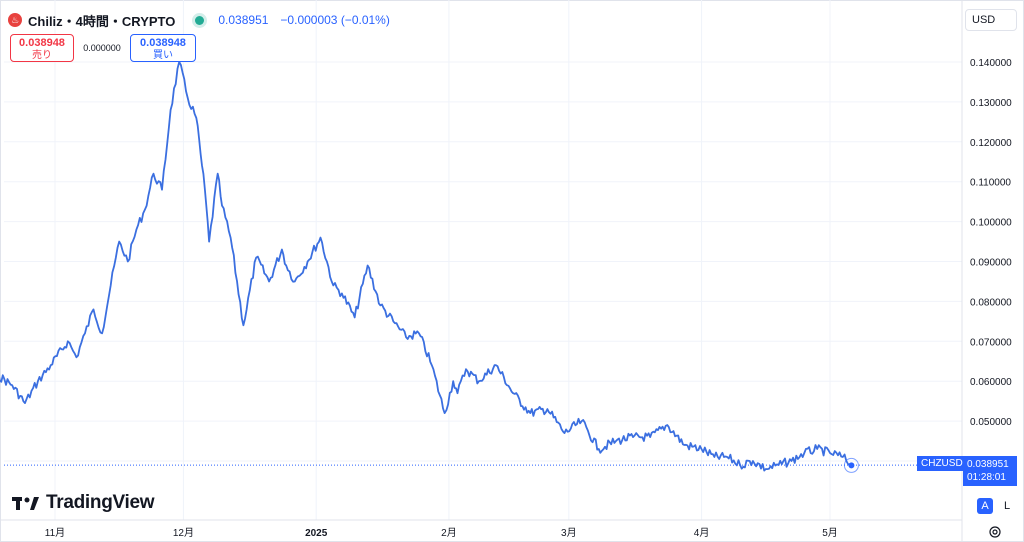 This screenshot has width=1024, height=542. I want to click on sell-price: 0.038948, so click(42, 43).